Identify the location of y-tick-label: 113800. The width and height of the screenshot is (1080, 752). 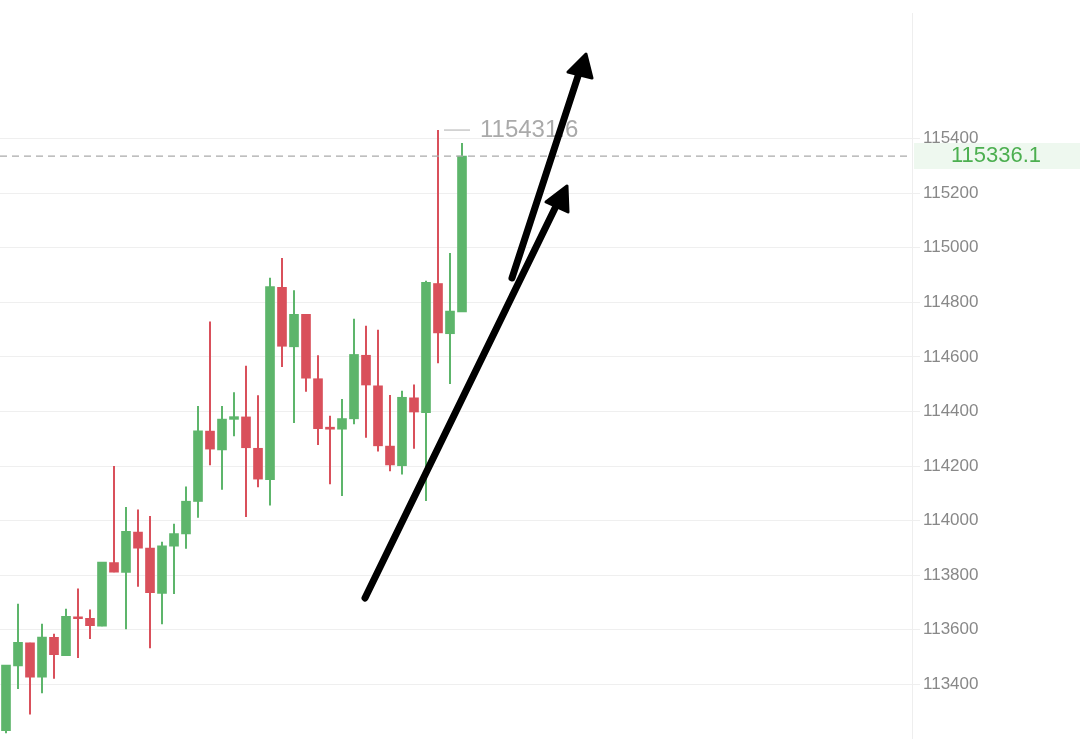
(951, 574).